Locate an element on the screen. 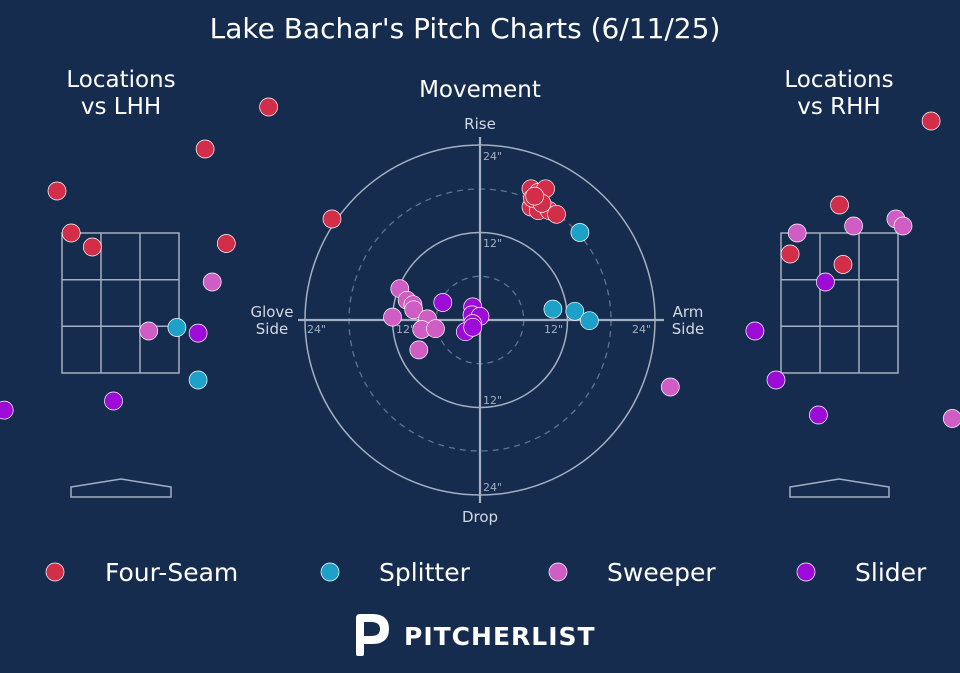  lhh-panel-title-line2: vs LHH is located at coordinates (121, 107).